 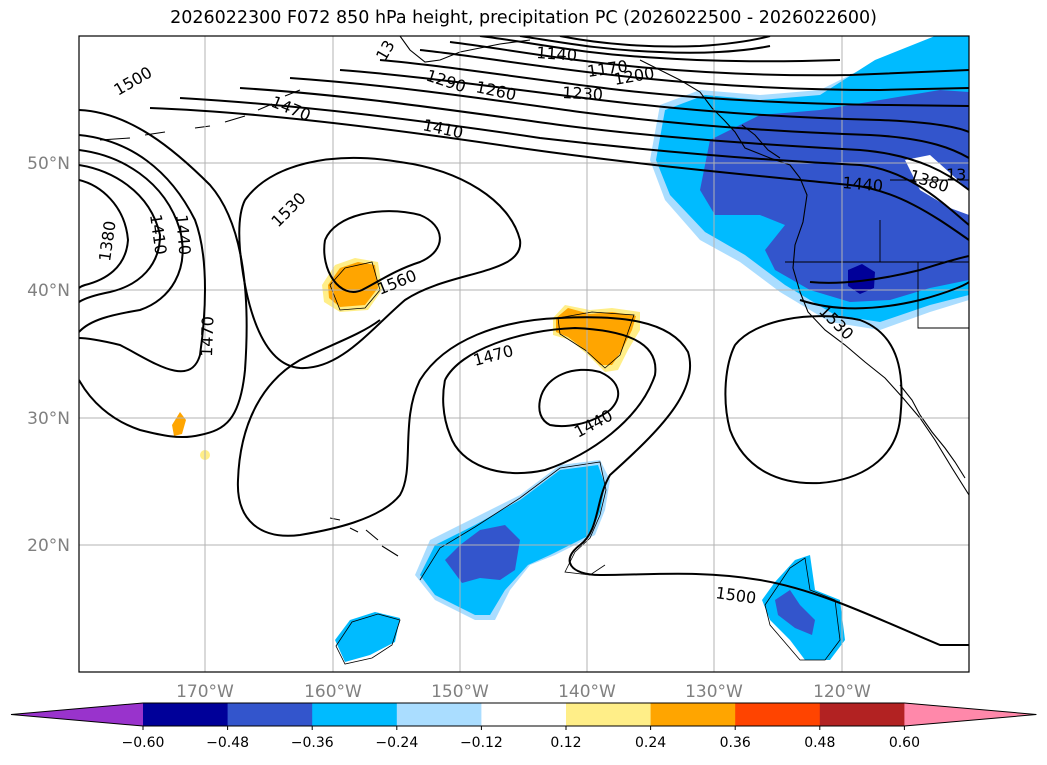 I want to click on lon-label: 120°W, so click(x=842, y=692).